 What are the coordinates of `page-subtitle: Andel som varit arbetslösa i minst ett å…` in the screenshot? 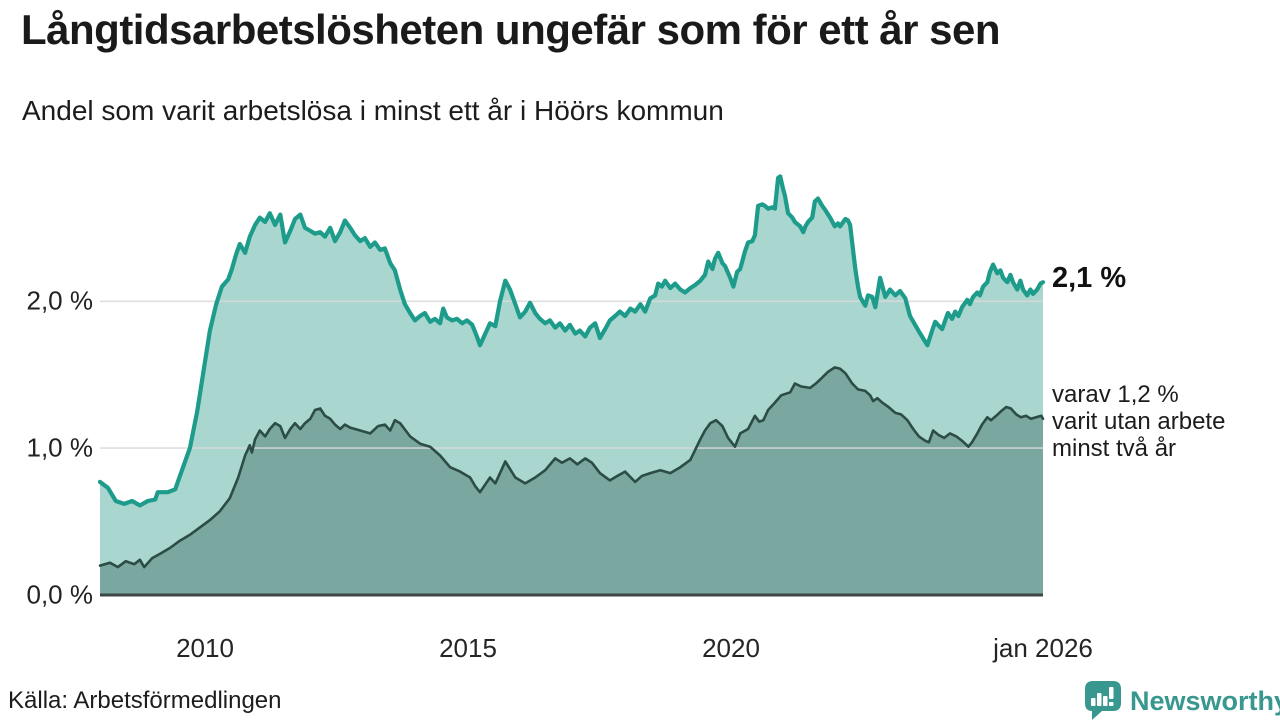 It's located at (373, 110).